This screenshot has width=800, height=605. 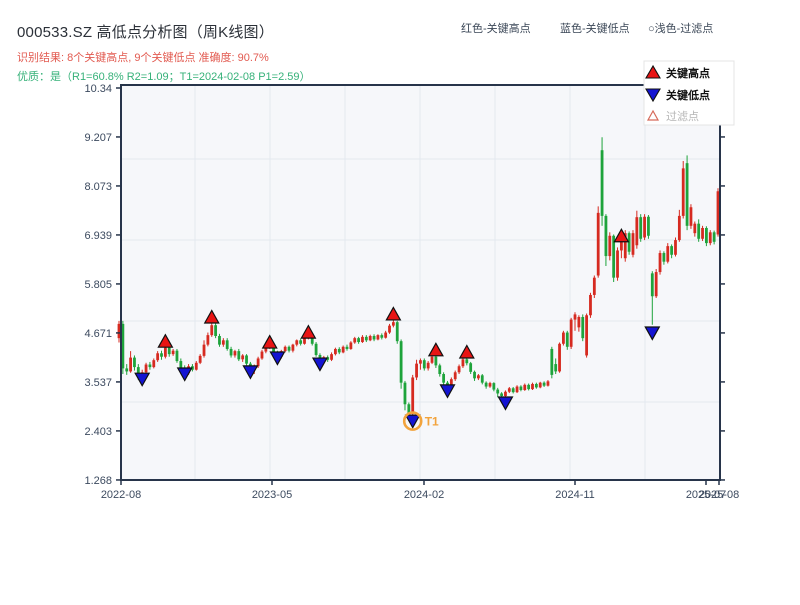 What do you see at coordinates (98, 481) in the screenshot?
I see `y-tick-label: 1.268` at bounding box center [98, 481].